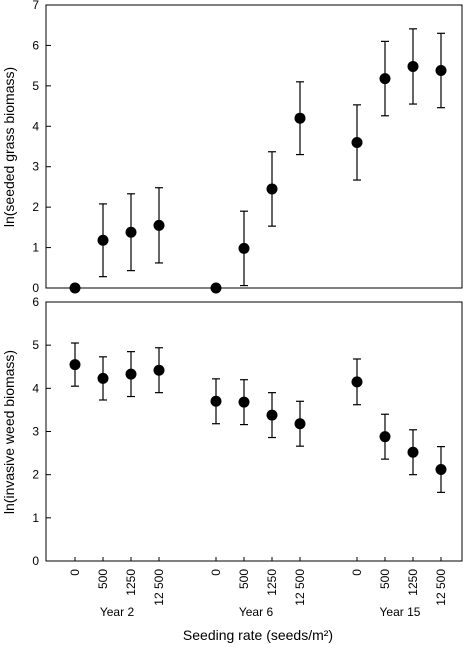 The width and height of the screenshot is (474, 648). What do you see at coordinates (9, 147) in the screenshot?
I see `grass-y-axis-title: ln(seeded grass biomass)` at bounding box center [9, 147].